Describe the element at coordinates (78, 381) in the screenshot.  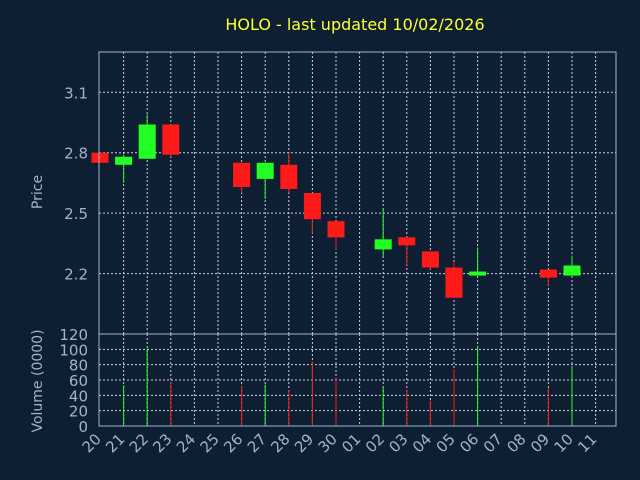
I see `volume-tick-label: 60` at that location.